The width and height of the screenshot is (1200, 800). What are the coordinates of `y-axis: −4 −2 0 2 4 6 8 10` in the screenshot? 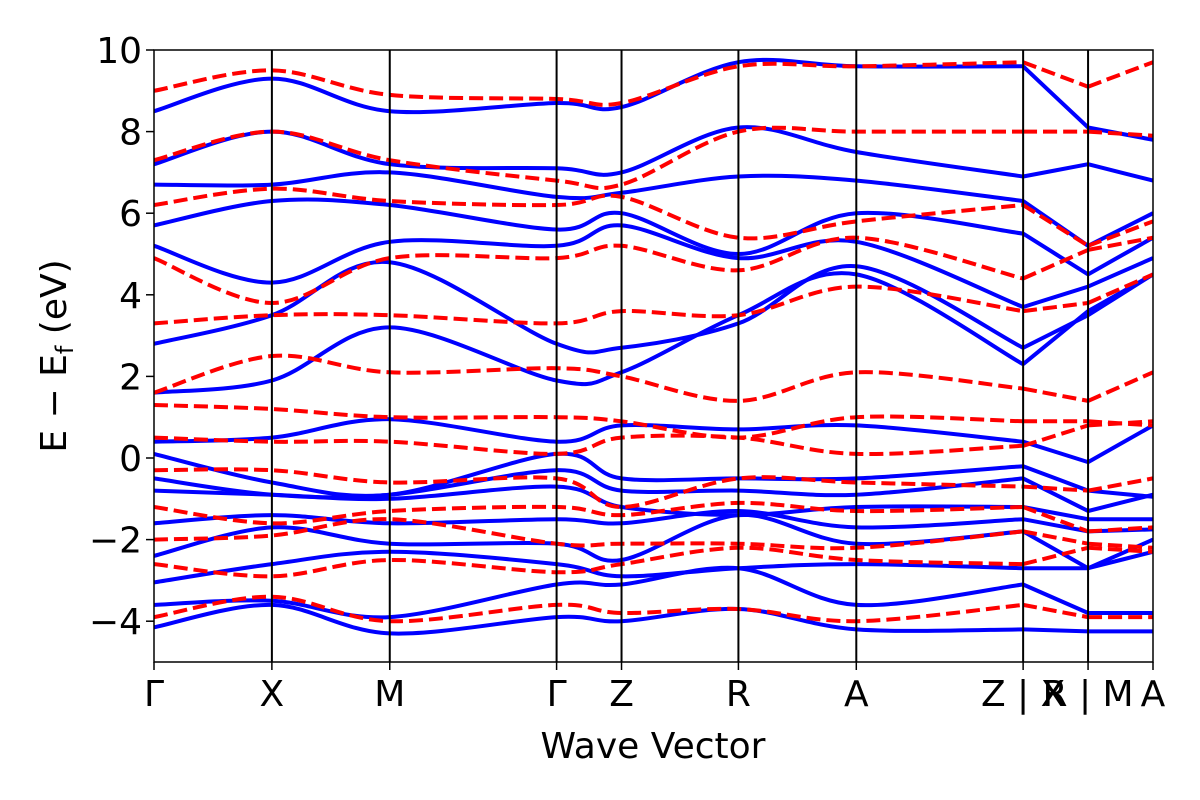 It's located at (121, 337).